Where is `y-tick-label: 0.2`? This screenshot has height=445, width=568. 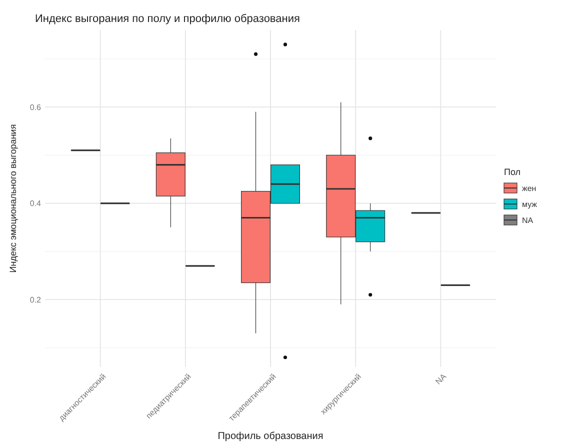
y-tick-label: 0.2 is located at coordinates (36, 299).